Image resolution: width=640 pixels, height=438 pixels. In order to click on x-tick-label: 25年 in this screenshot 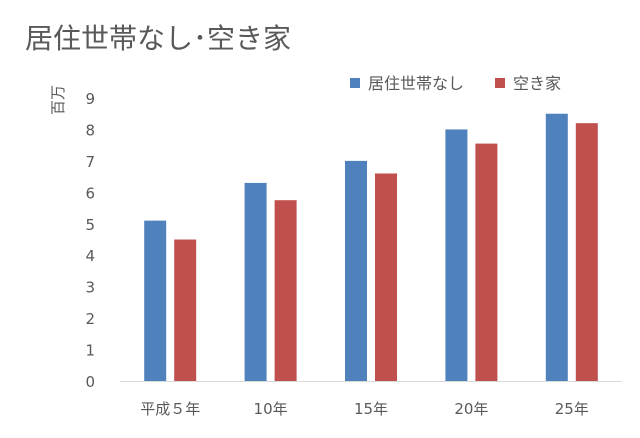, I will do `click(572, 409)`.